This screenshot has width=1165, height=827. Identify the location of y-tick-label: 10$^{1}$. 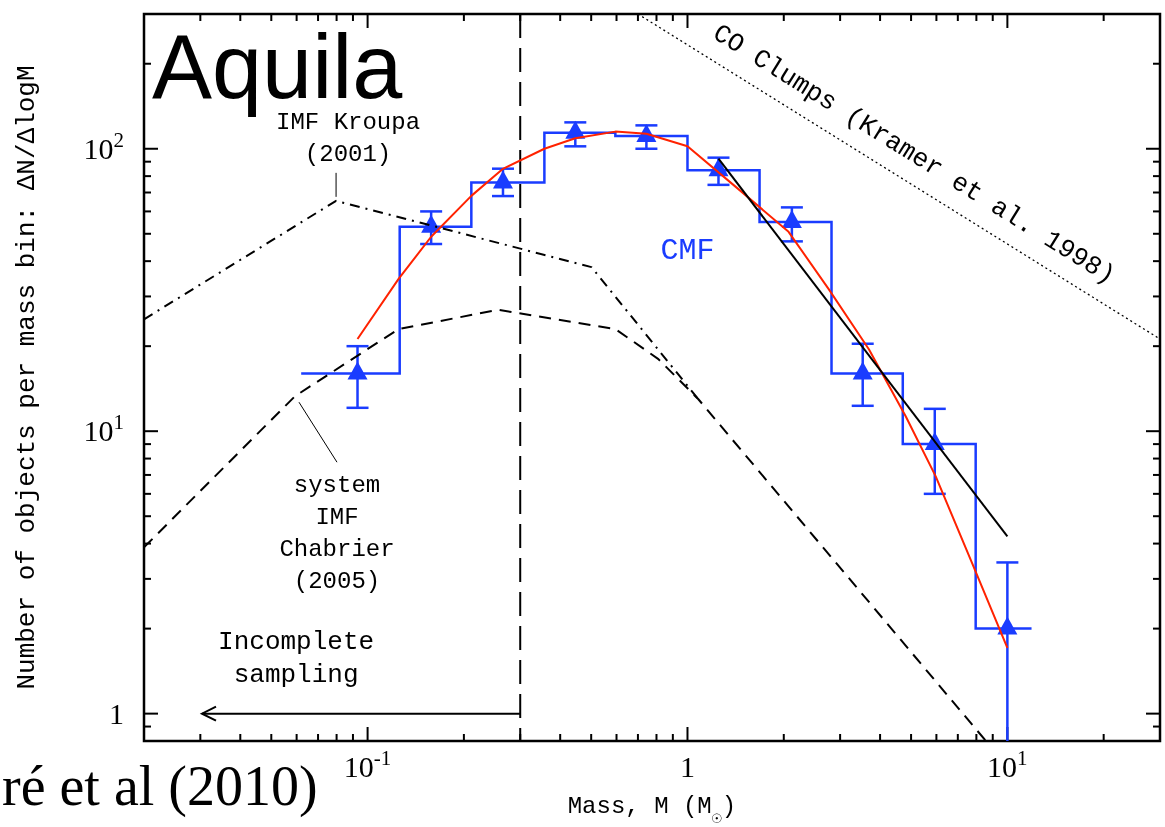
(103, 429).